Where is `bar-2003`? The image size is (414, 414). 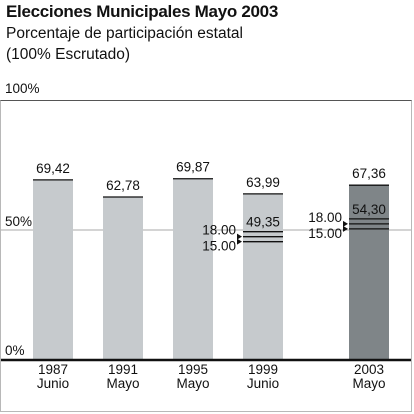 bar-2003 is located at coordinates (369, 272).